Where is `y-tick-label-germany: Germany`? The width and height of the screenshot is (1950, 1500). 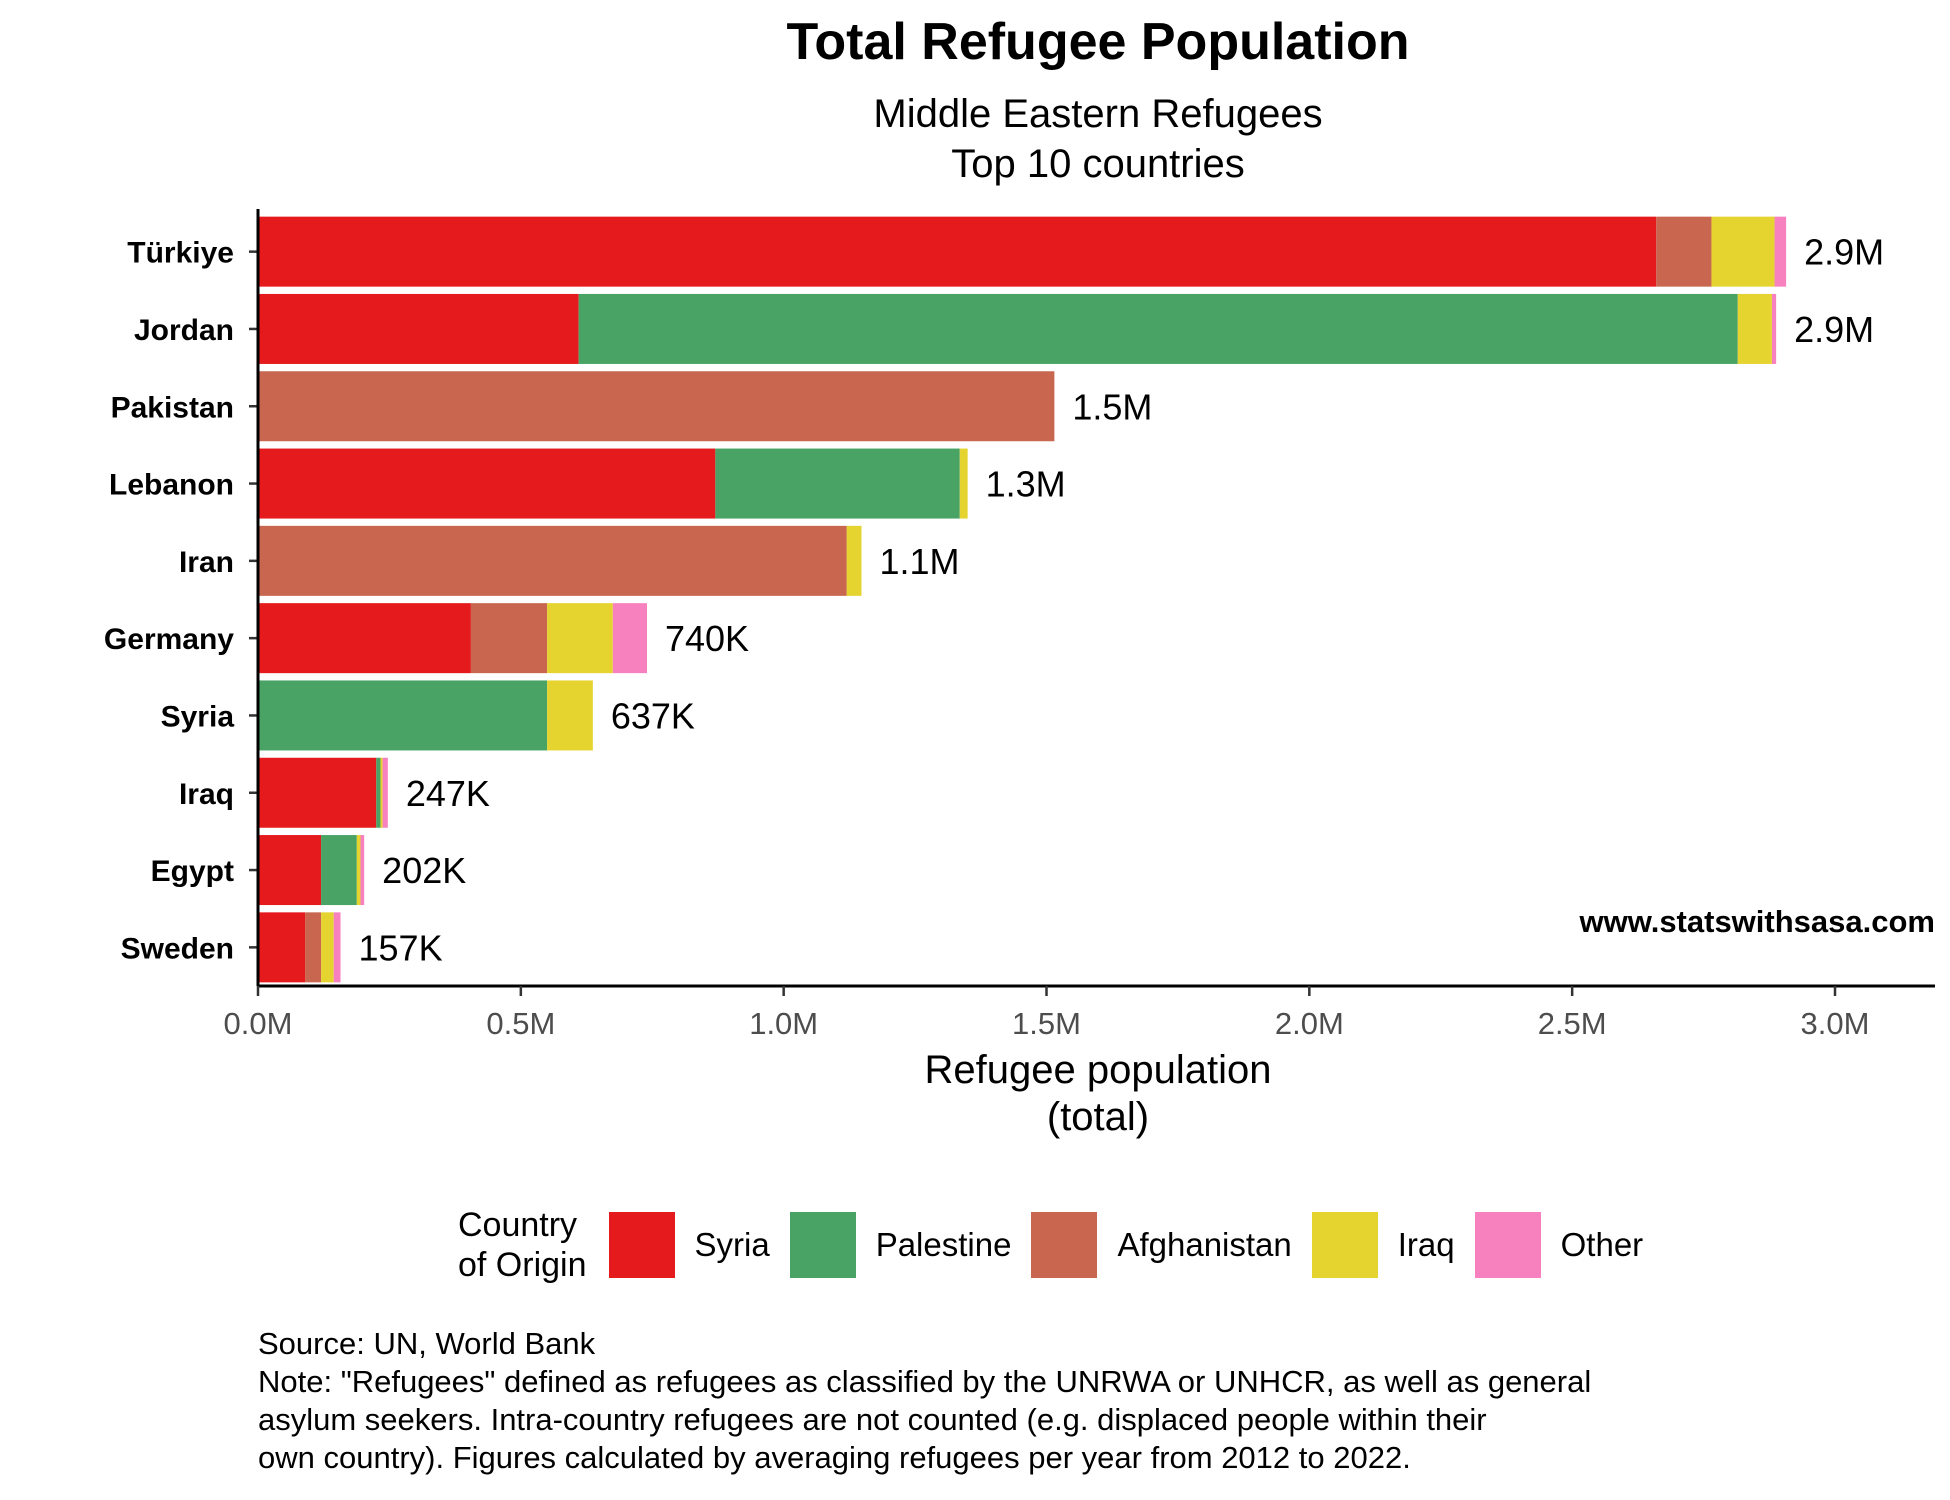
y-tick-label-germany: Germany is located at coordinates (169, 639).